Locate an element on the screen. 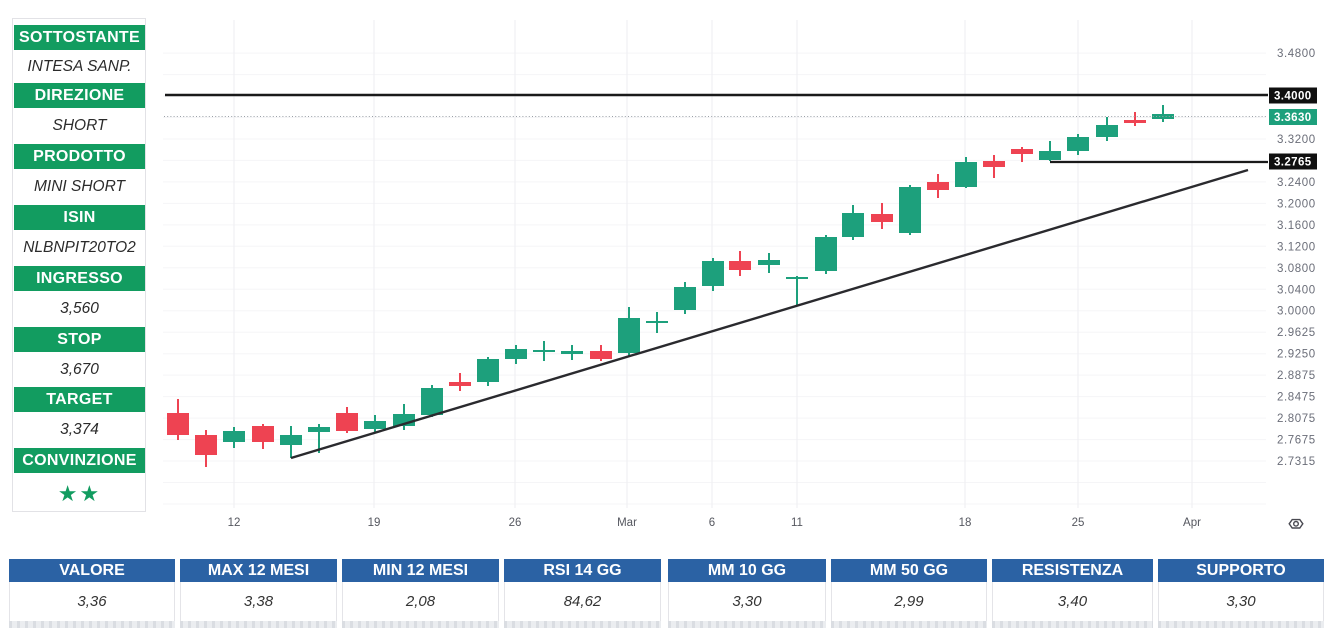  svg-text: 2.9625 is located at coordinates (1296, 333).